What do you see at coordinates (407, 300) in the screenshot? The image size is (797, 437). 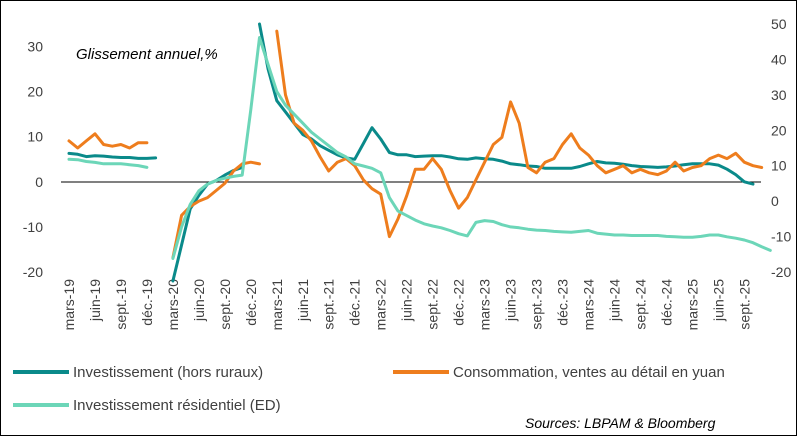 I see `x-tick-label: juin-22` at bounding box center [407, 300].